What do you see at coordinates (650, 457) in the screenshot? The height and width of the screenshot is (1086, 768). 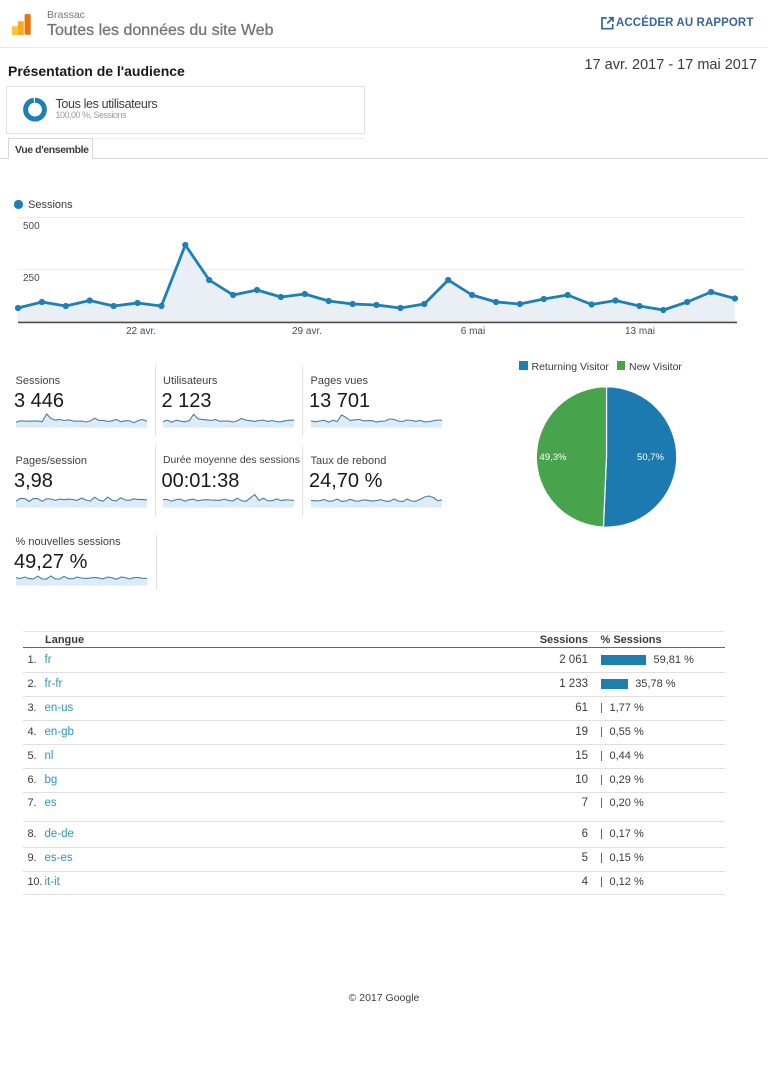 I see `svg-text: 50,7%` at bounding box center [650, 457].